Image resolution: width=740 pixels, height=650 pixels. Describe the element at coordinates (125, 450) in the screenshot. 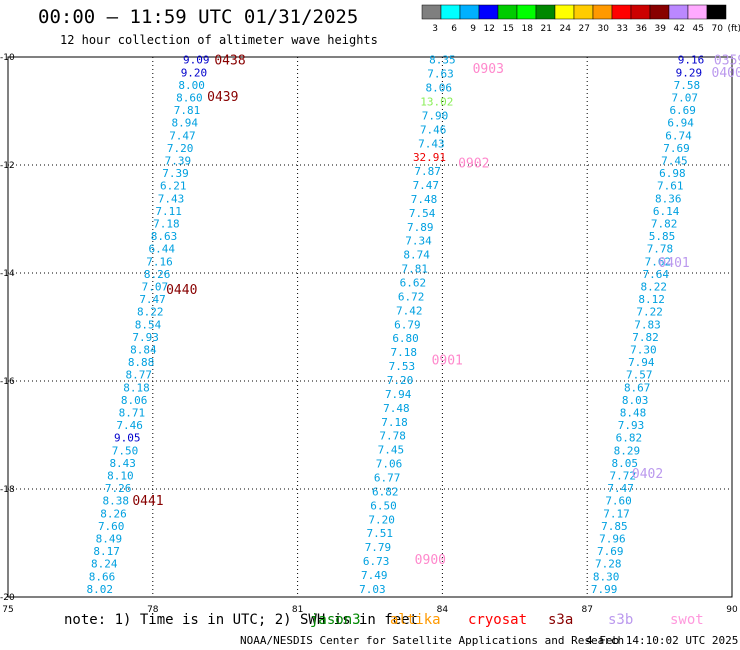

I see `wave-height-label: 7.50` at that location.